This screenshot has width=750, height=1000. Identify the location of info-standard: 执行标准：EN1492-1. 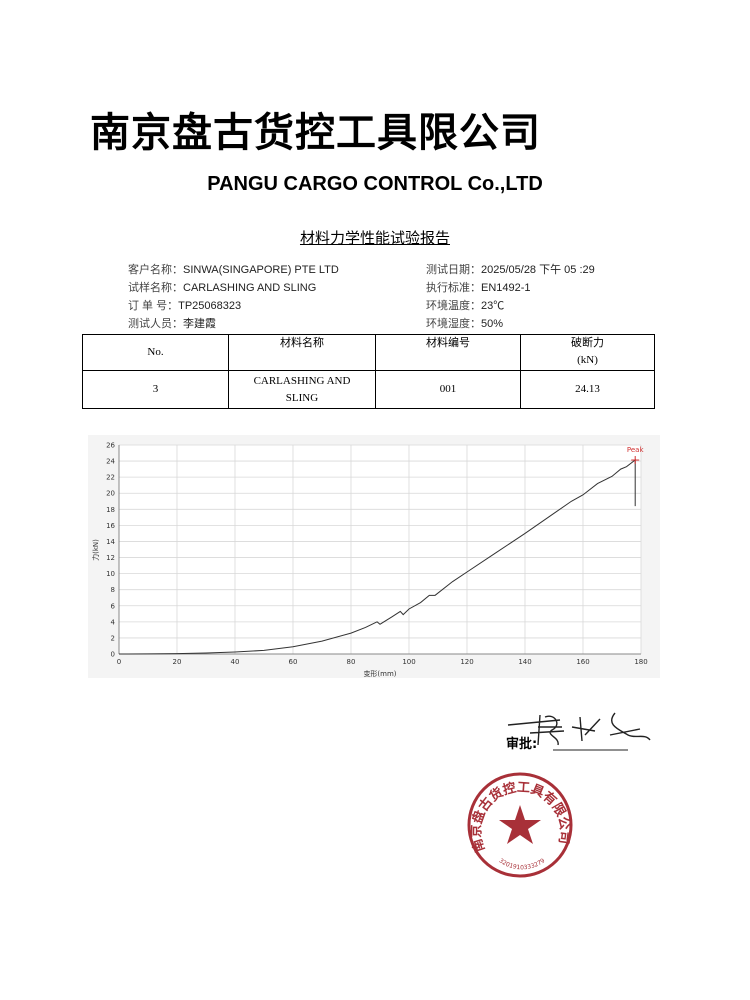
(478, 287).